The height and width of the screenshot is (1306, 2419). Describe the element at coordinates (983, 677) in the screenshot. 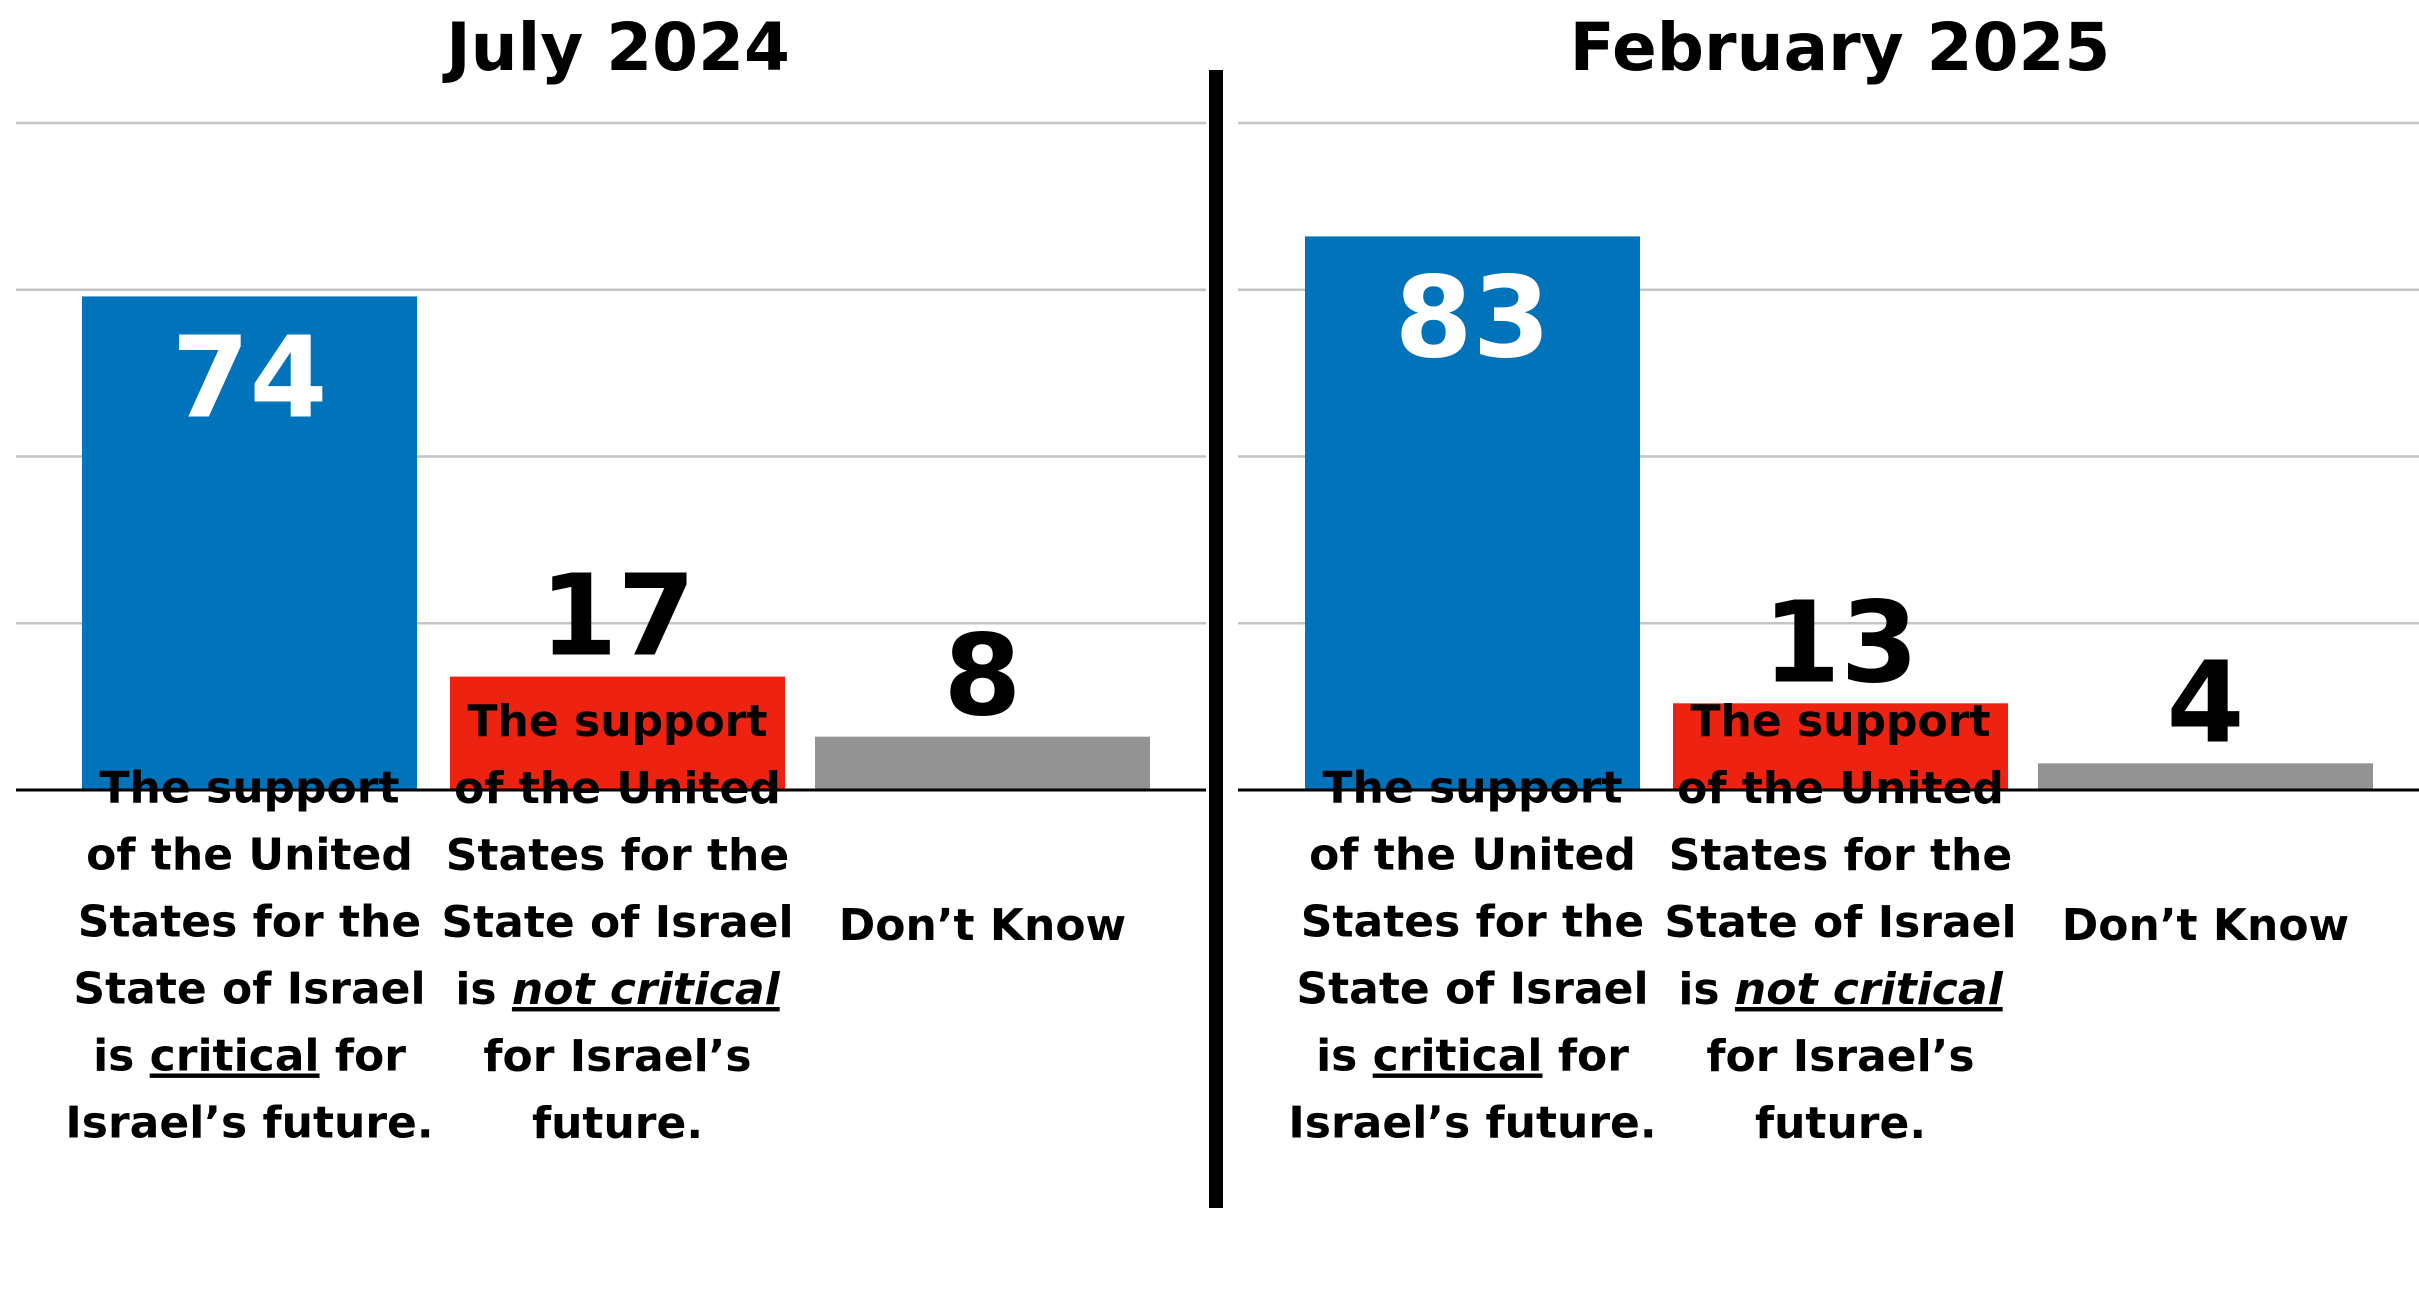

I see `data-label: 8` at that location.